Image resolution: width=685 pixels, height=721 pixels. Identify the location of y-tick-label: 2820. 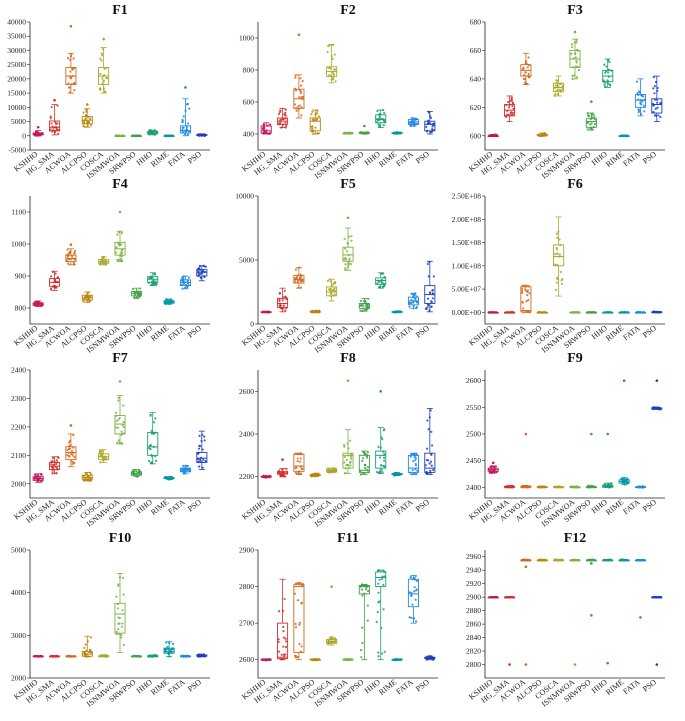
(473, 651).